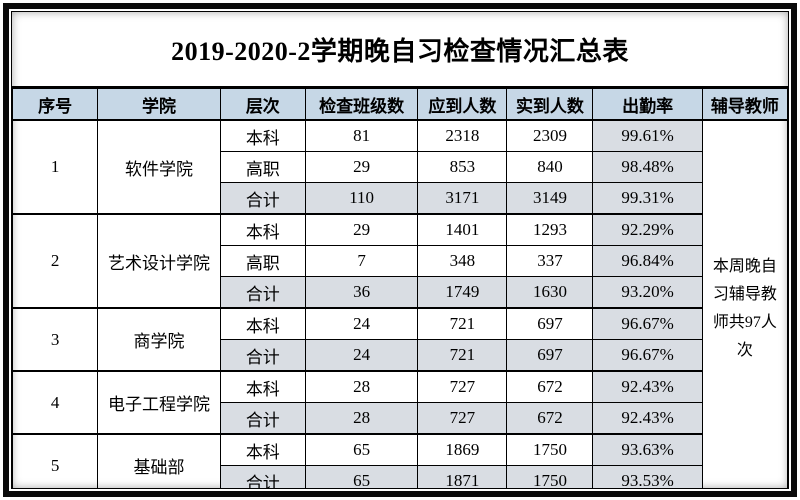 The image size is (800, 500). What do you see at coordinates (361, 292) in the screenshot?
I see `cell-classes: 36` at bounding box center [361, 292].